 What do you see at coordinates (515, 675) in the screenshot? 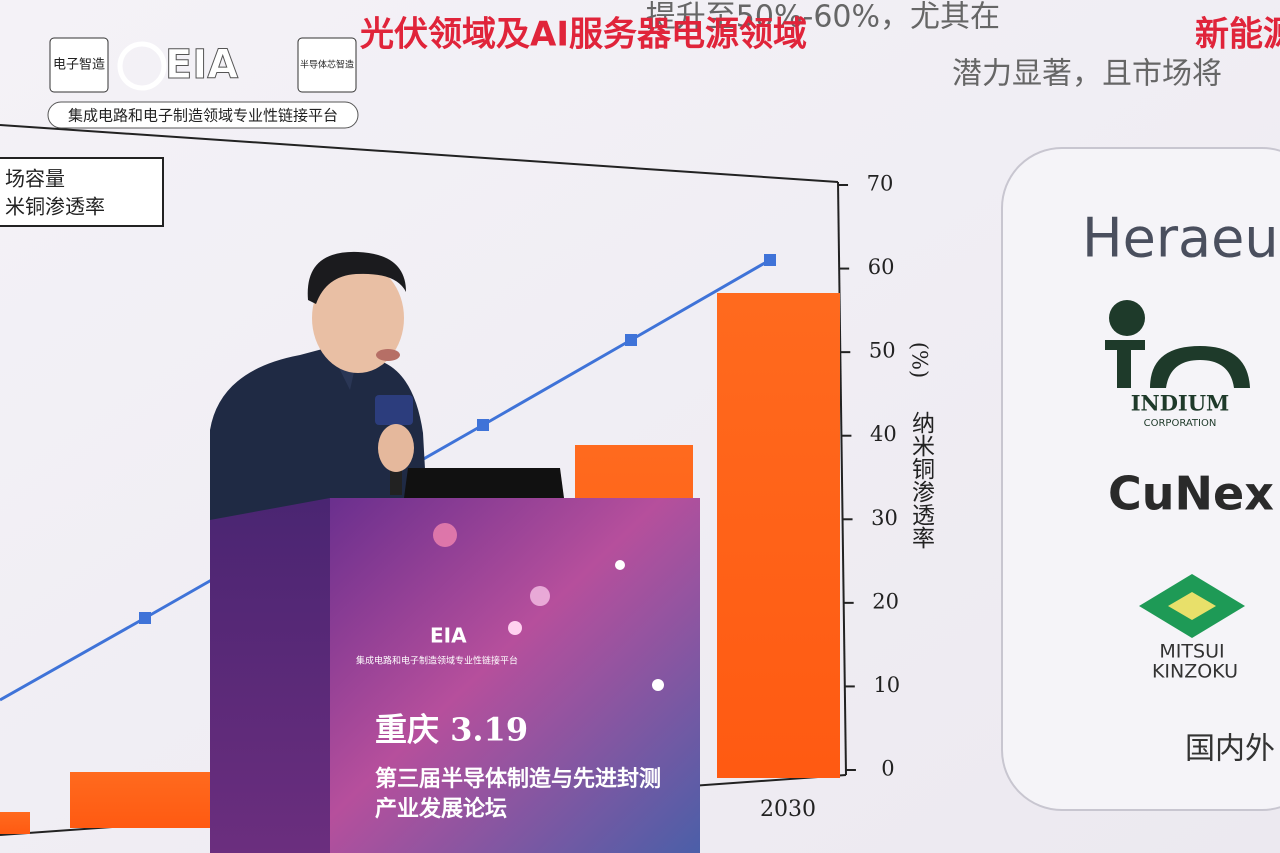
I see `podium-front` at bounding box center [515, 675].